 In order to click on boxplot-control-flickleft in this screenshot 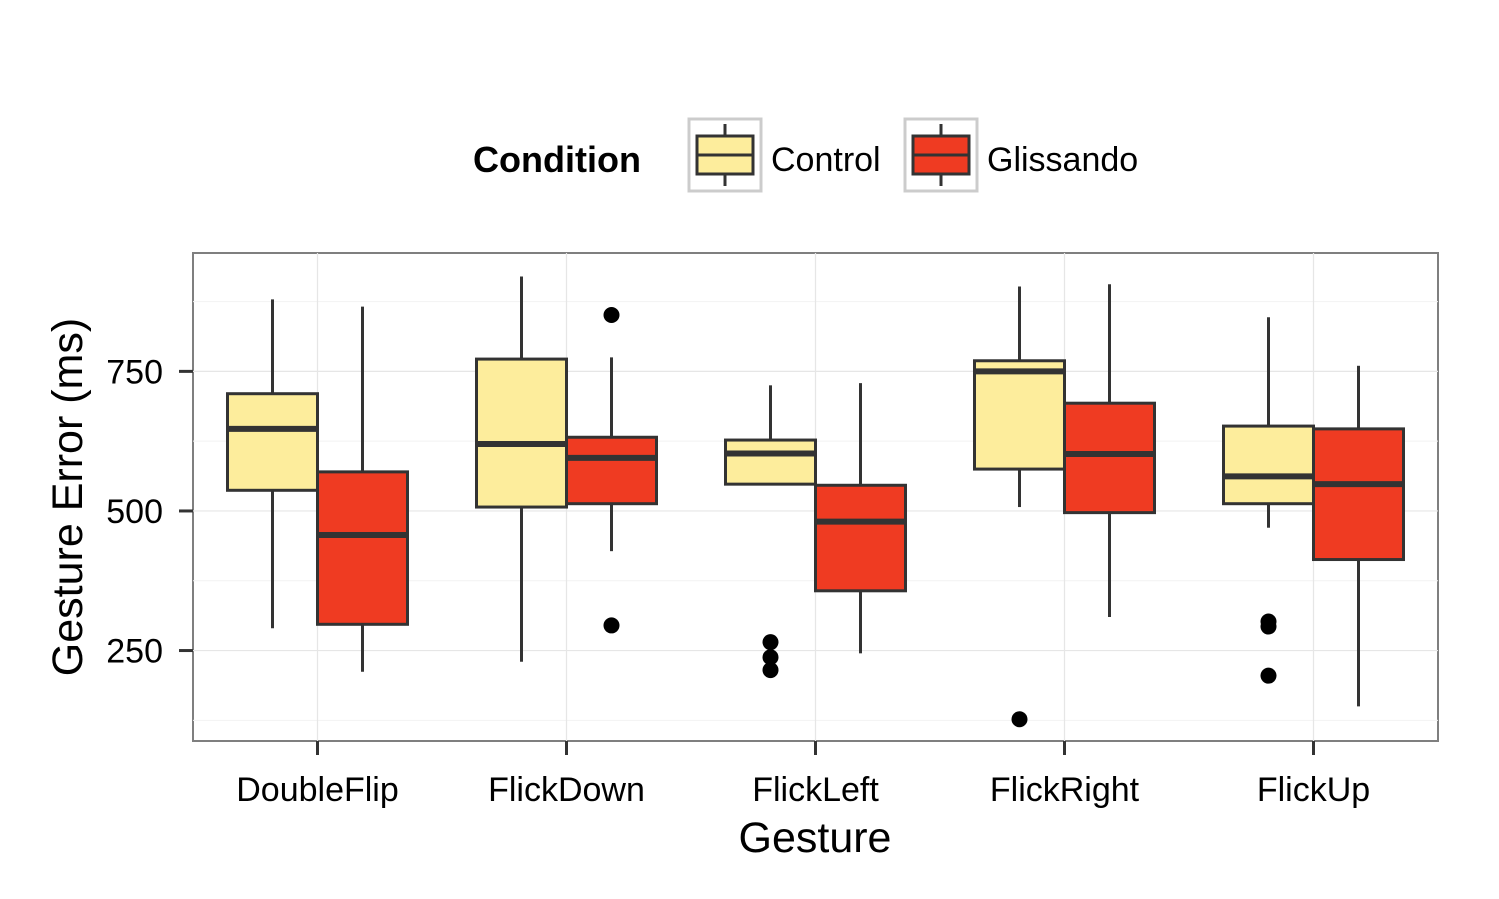, I will do `click(770, 532)`.